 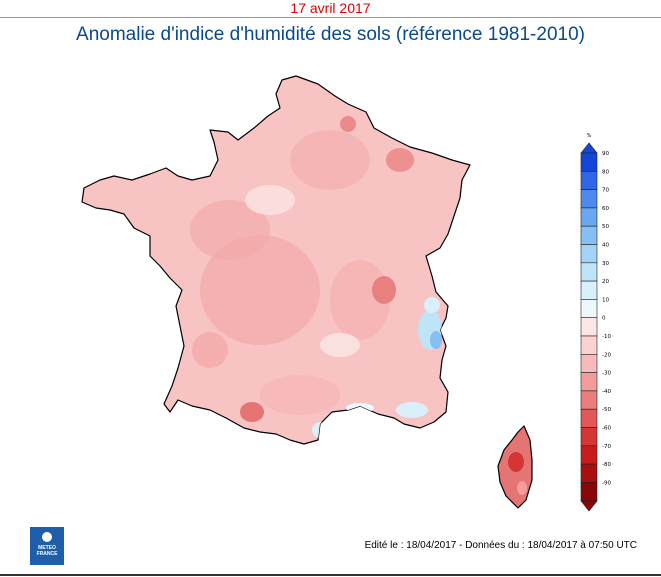 What do you see at coordinates (606, 392) in the screenshot?
I see `colorbar-tick-label: -40` at bounding box center [606, 392].